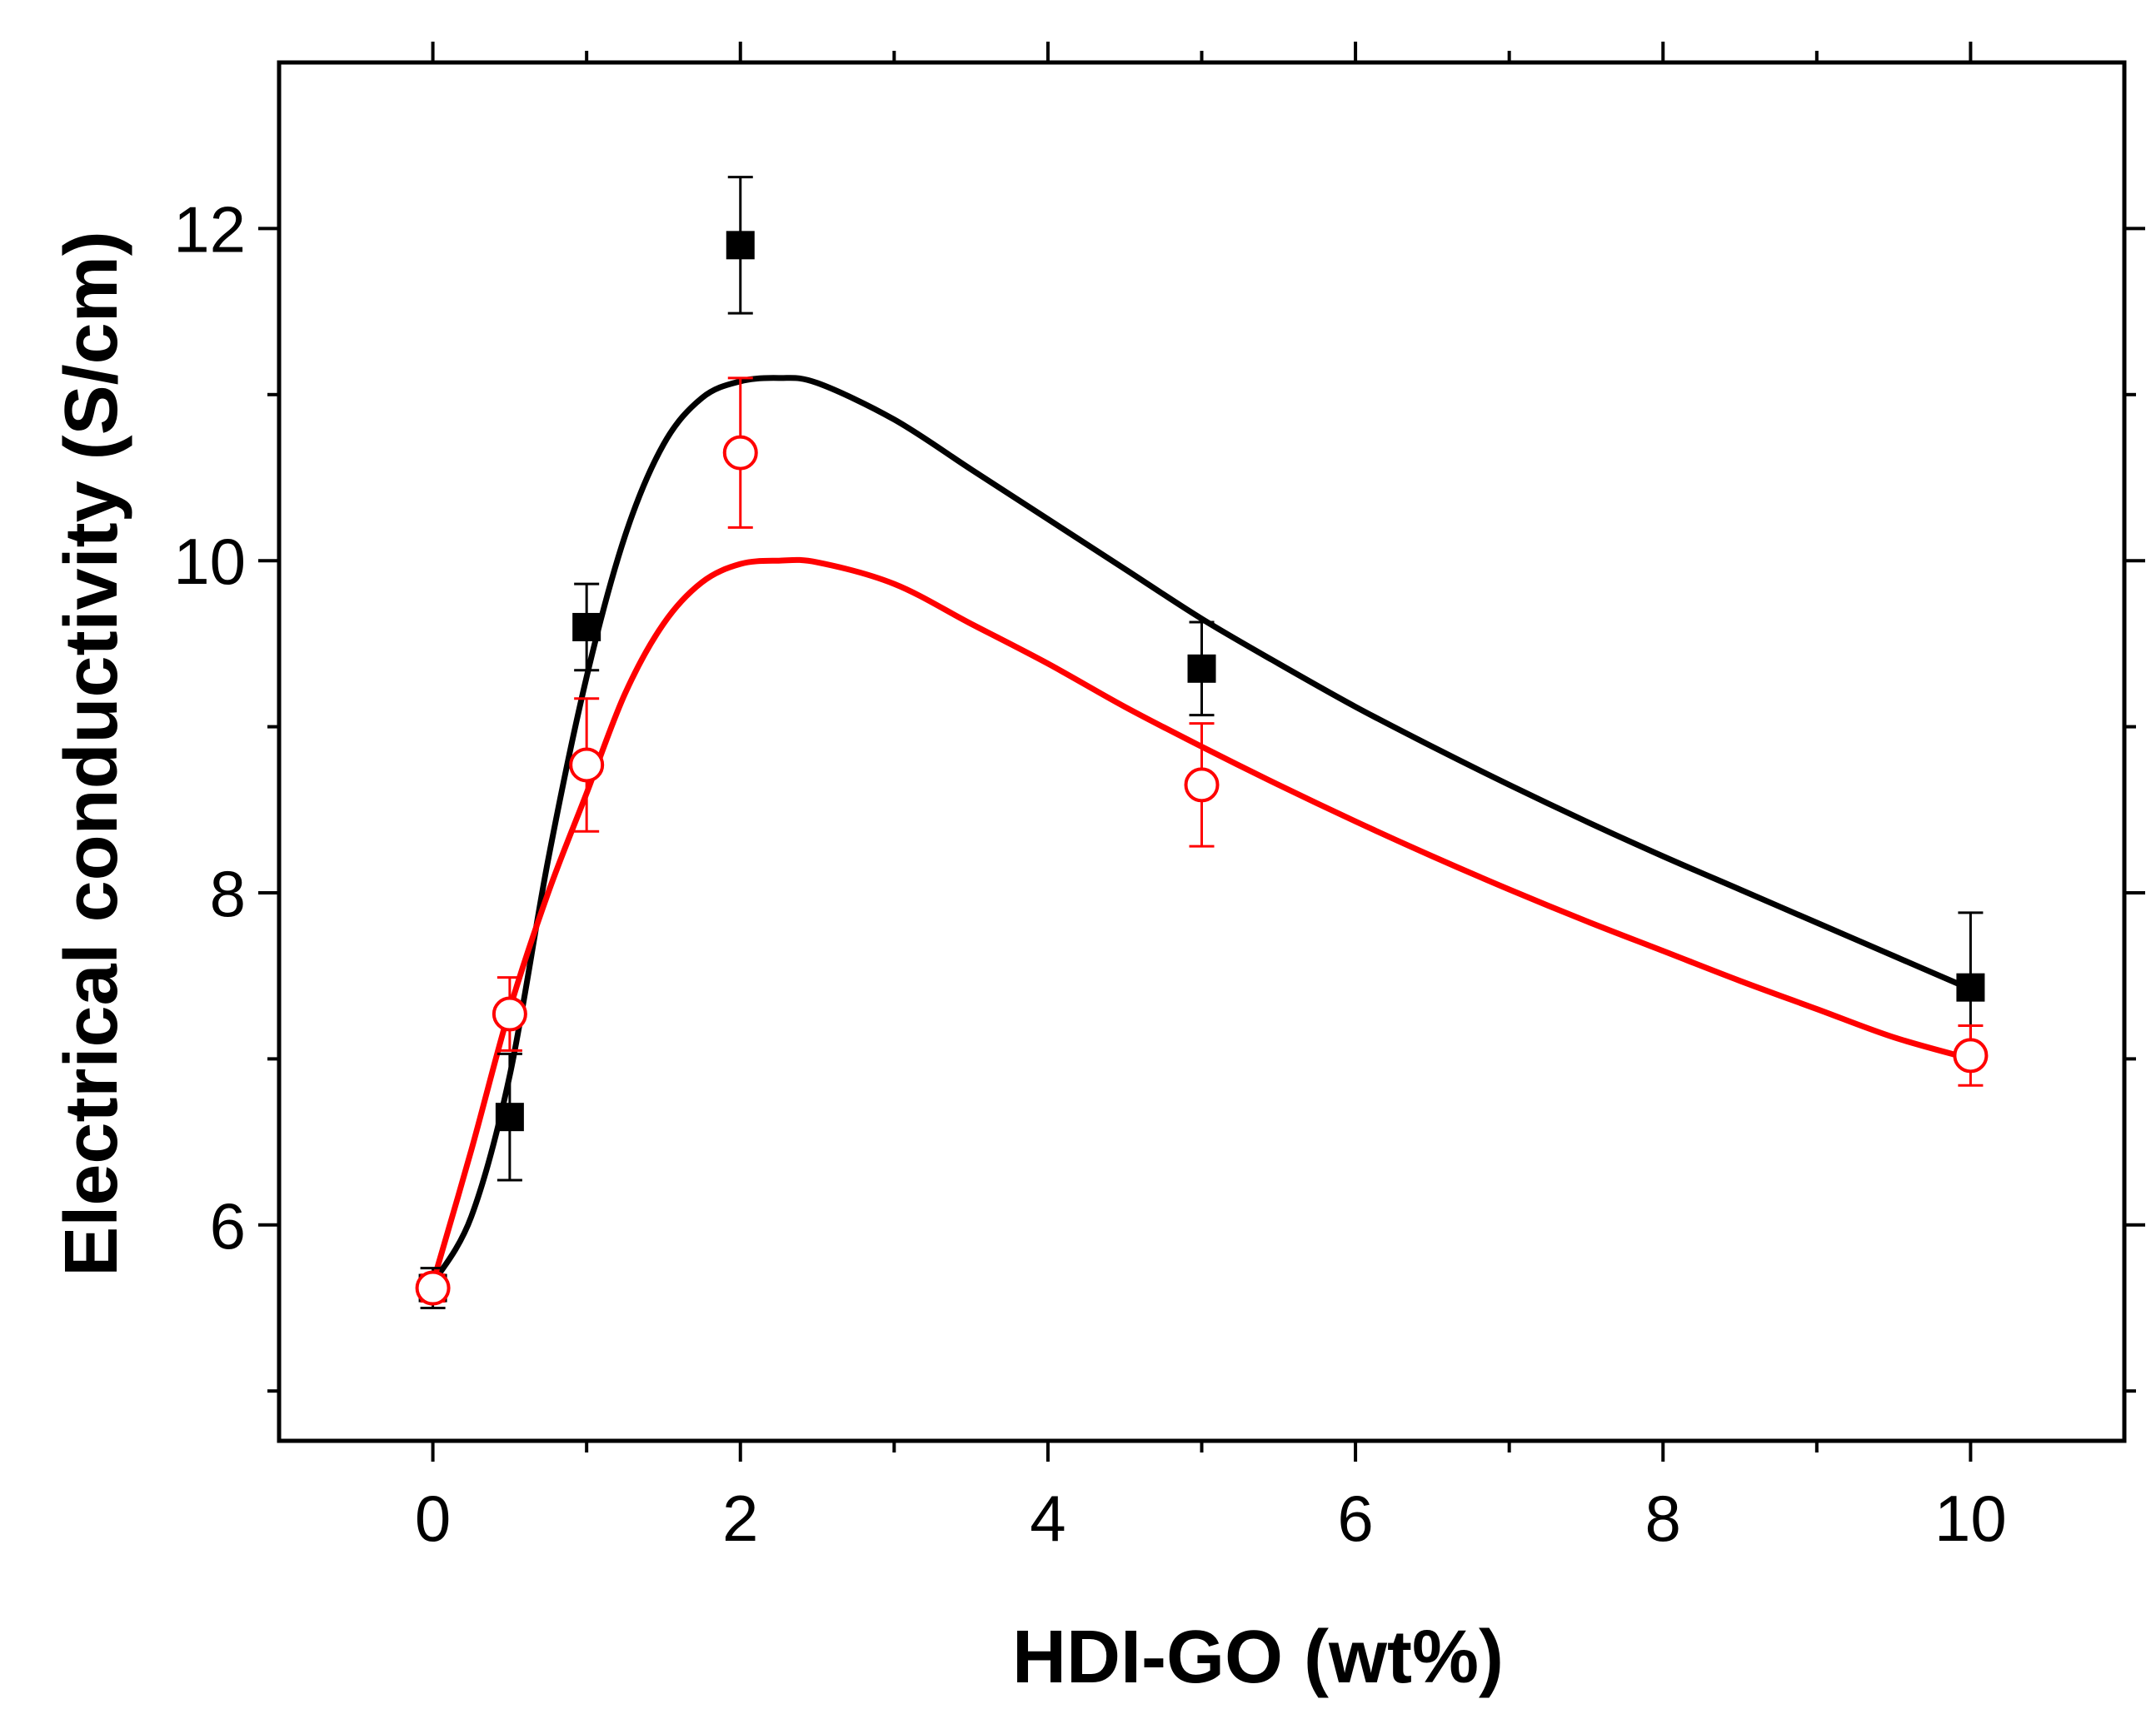 Image resolution: width=2156 pixels, height=1719 pixels. I want to click on x-tick-label: 6, so click(1355, 1518).